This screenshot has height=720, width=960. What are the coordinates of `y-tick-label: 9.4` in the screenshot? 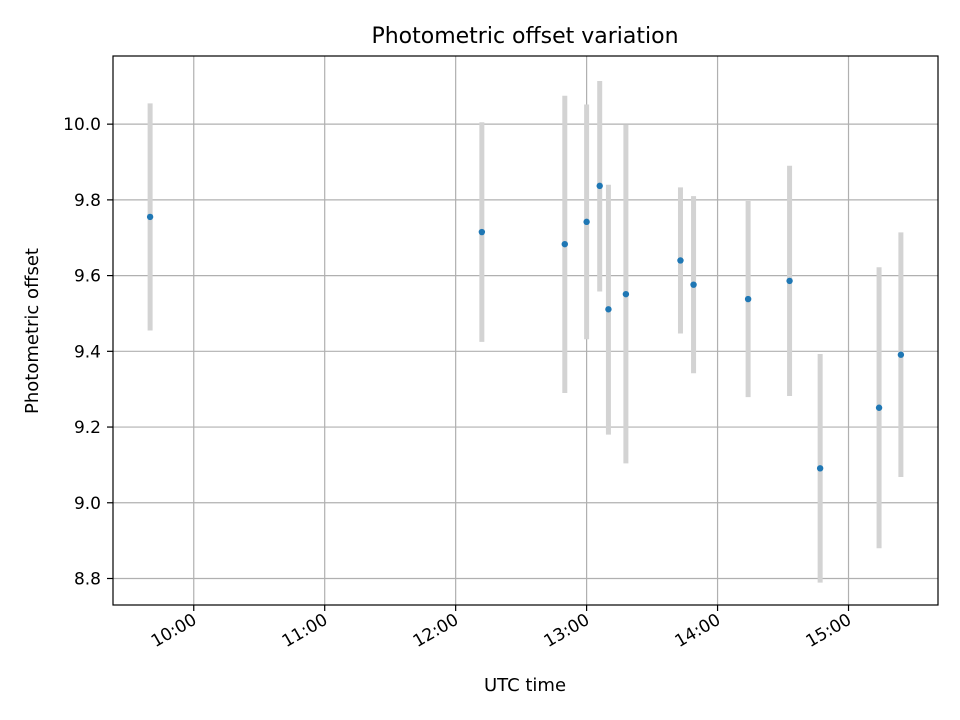 It's located at (87, 352).